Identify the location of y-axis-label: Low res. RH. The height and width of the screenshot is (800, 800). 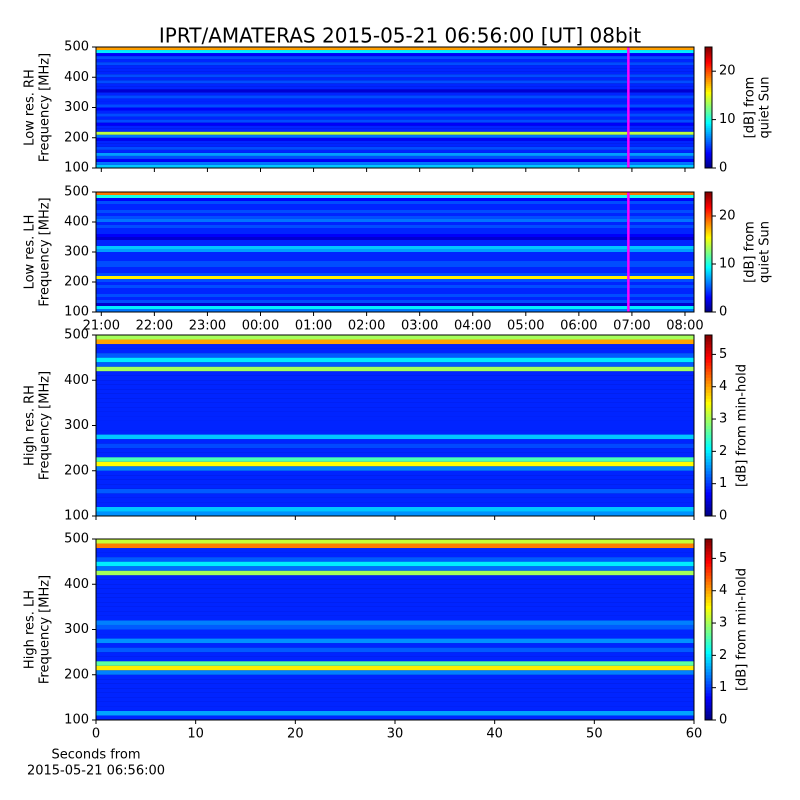
(30, 107).